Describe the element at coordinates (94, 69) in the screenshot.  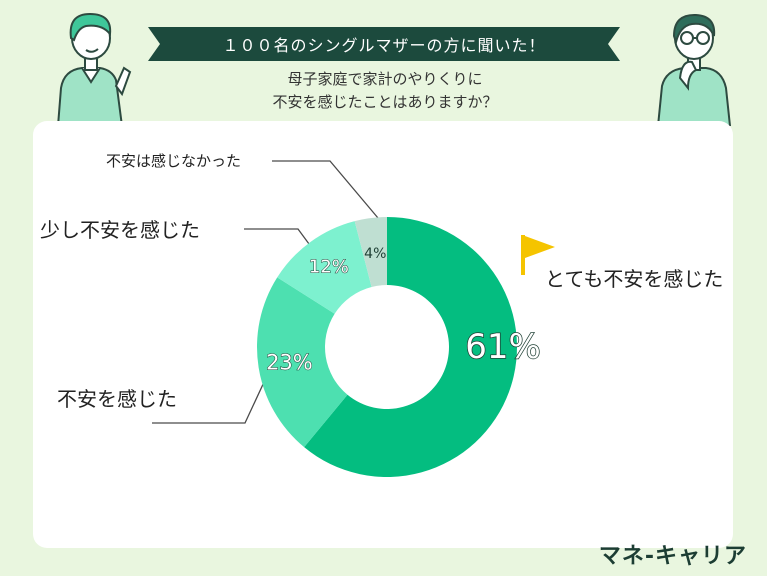
I see `person-left-illustration` at that location.